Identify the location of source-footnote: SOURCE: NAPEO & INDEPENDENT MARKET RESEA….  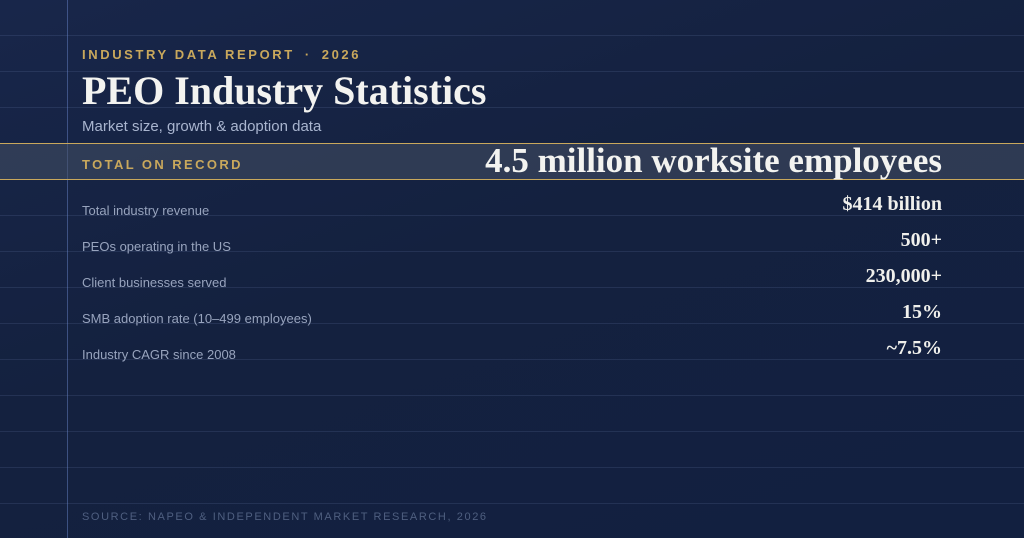
(285, 517).